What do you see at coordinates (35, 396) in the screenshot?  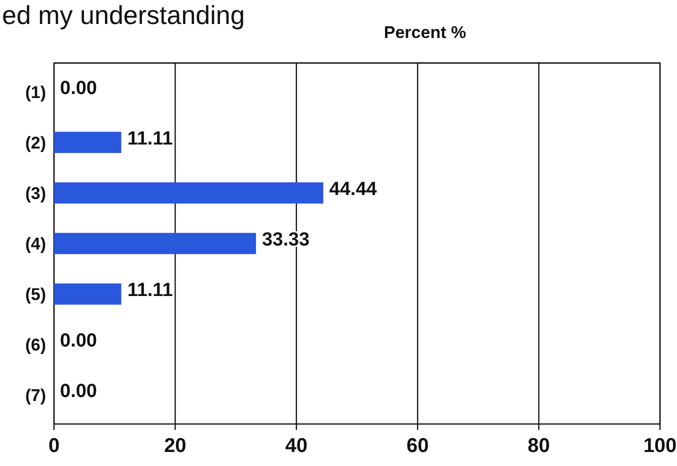 I see `y-tick-label: (7)` at bounding box center [35, 396].